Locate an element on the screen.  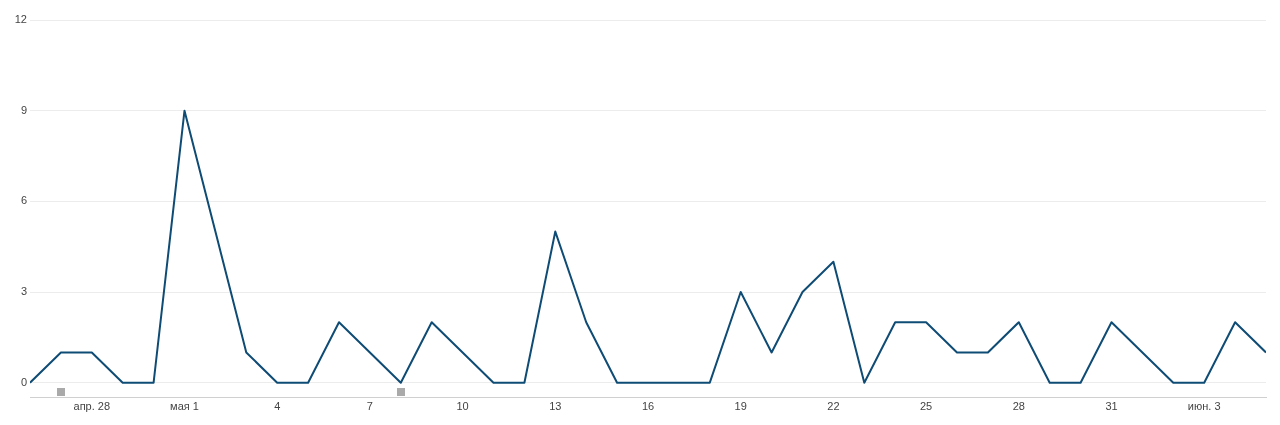
y-tick-label: 12 is located at coordinates (20, 19).